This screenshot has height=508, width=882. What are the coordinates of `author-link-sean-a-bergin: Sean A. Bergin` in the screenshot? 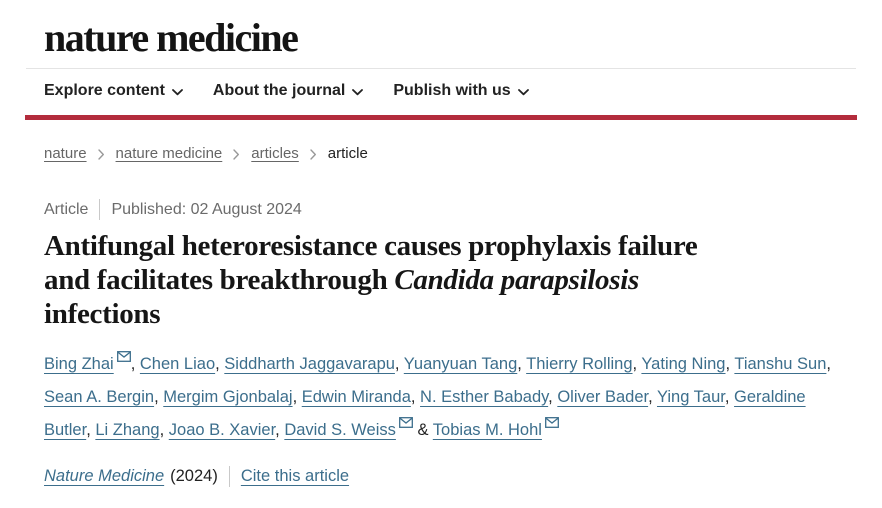 It's located at (99, 397).